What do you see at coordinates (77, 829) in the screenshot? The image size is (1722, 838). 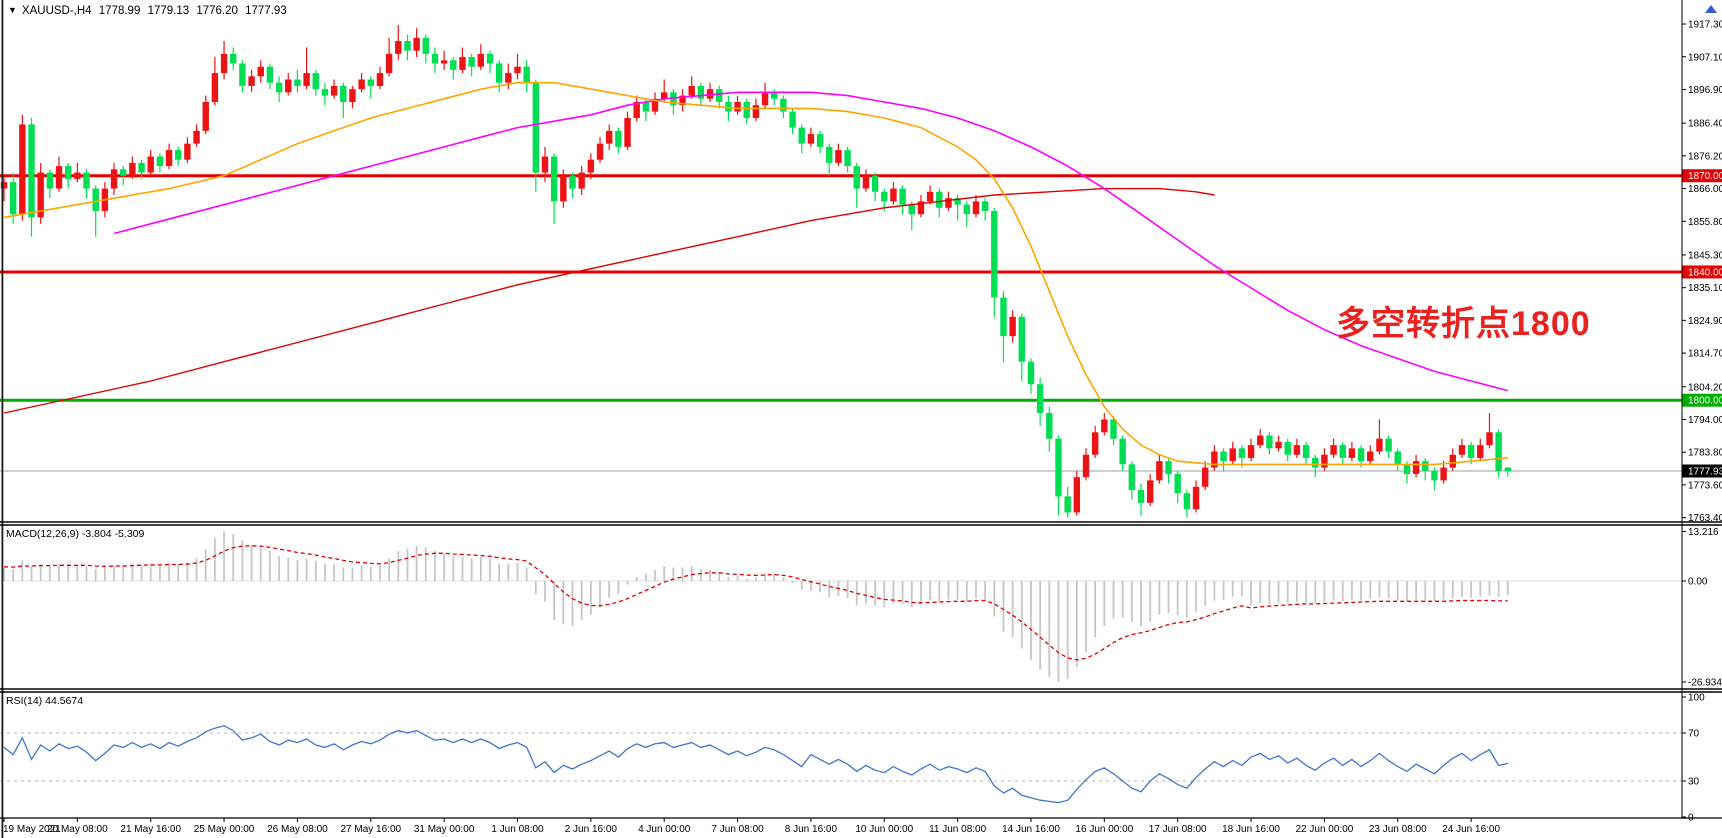 I see `time-tick-label: 20 May 08:00` at bounding box center [77, 829].